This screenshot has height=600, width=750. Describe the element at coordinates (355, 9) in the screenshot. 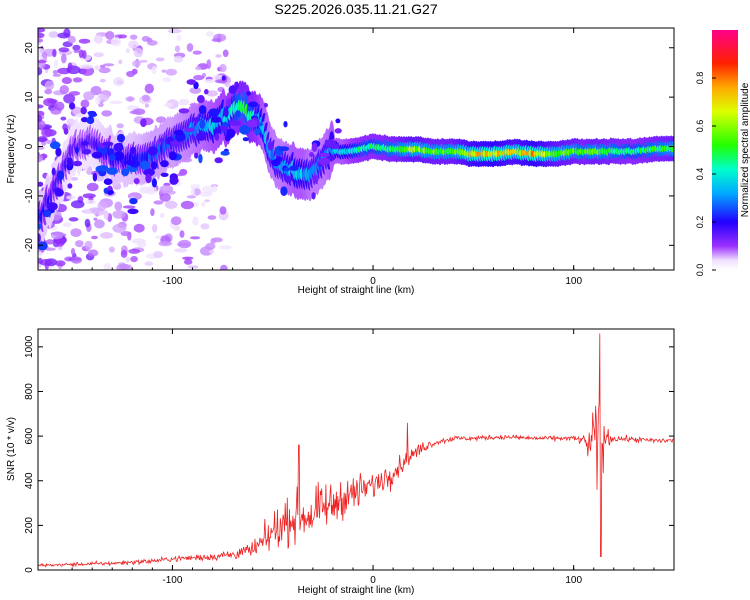

I see `figure-title: S225.2026.035.11.21.G27` at that location.